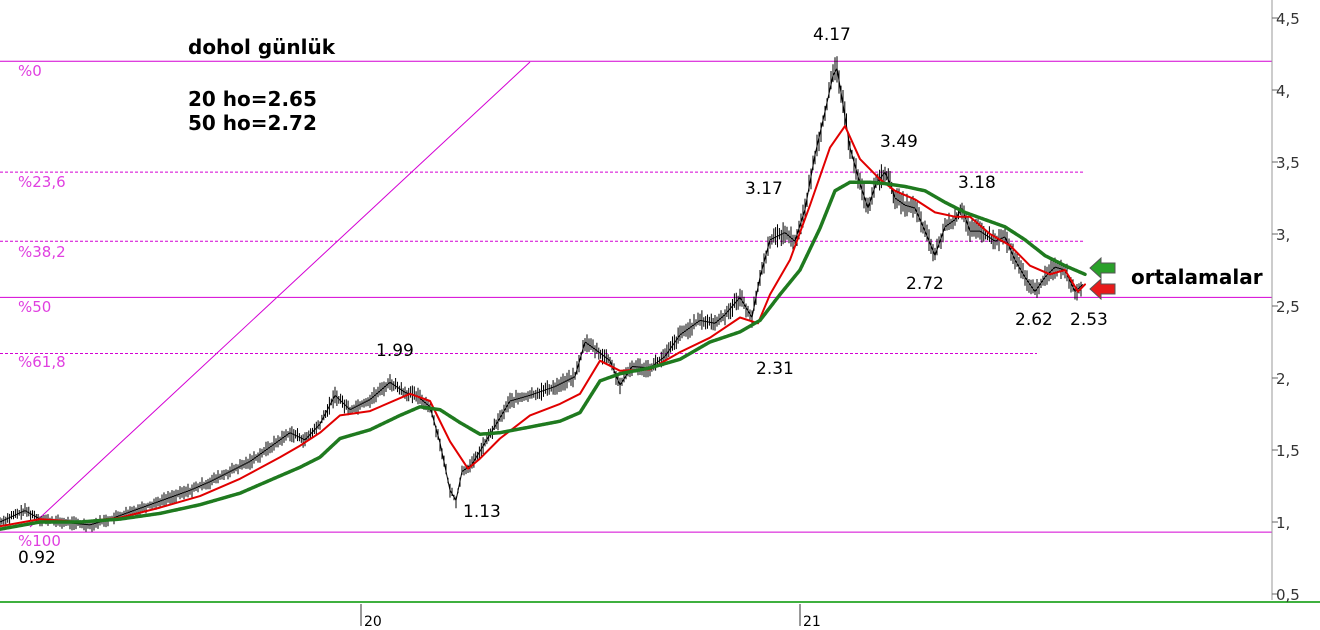 The height and width of the screenshot is (630, 1320). What do you see at coordinates (30, 71) in the screenshot?
I see `fib-label-0: %0` at bounding box center [30, 71].